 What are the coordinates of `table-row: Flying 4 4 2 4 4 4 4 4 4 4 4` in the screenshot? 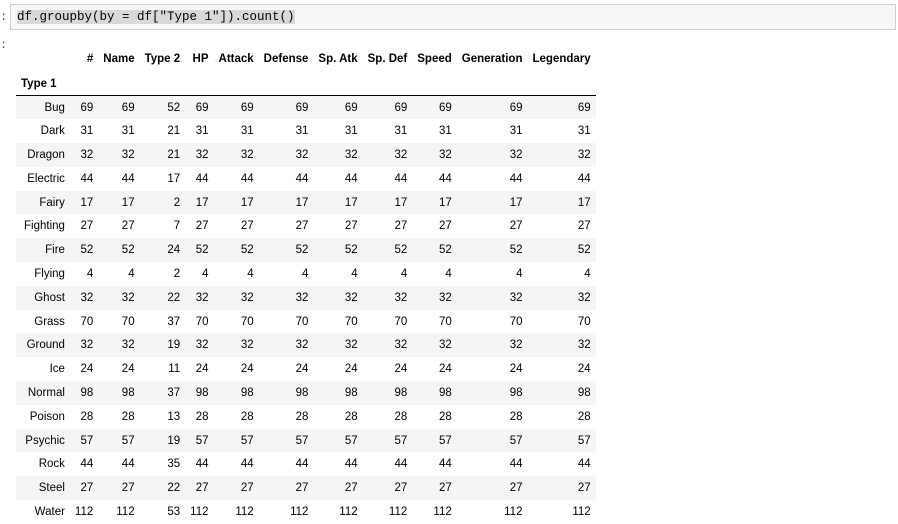 It's located at (306, 274).